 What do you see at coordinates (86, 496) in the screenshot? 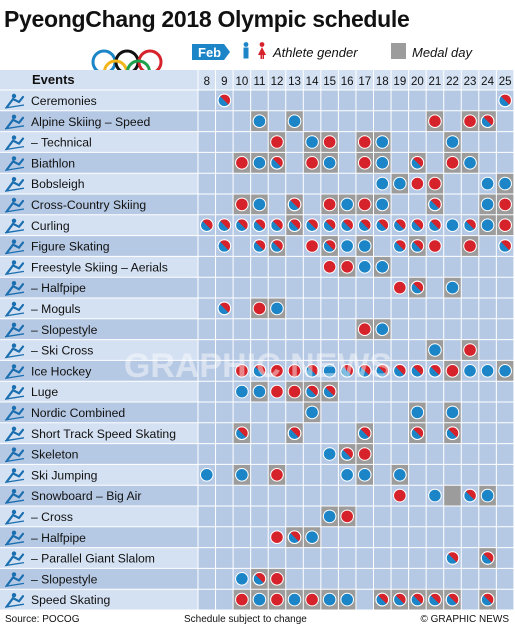
I see `event-label: Snowboard – Big Air` at bounding box center [86, 496].